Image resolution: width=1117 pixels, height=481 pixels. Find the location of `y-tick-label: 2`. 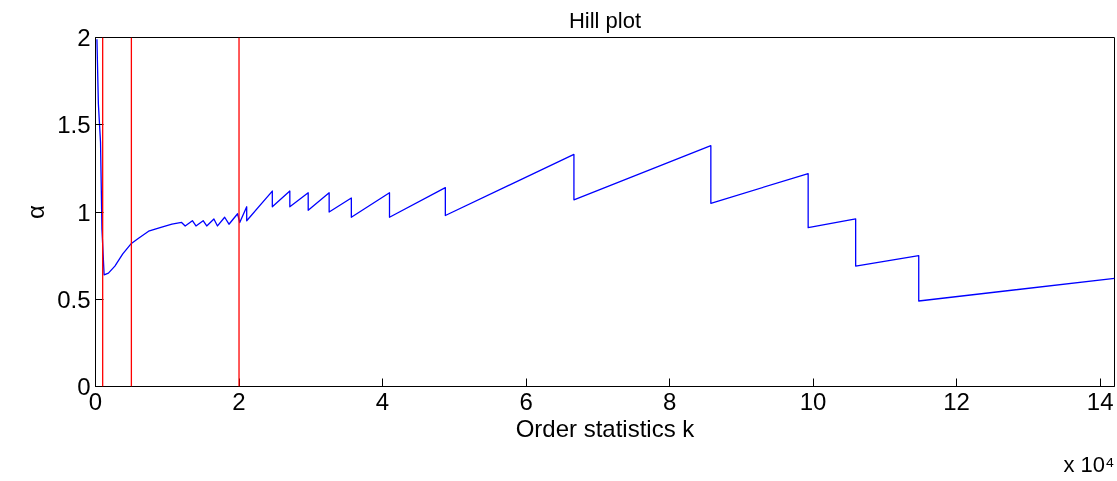

y-tick-label: 2 is located at coordinates (84, 37).